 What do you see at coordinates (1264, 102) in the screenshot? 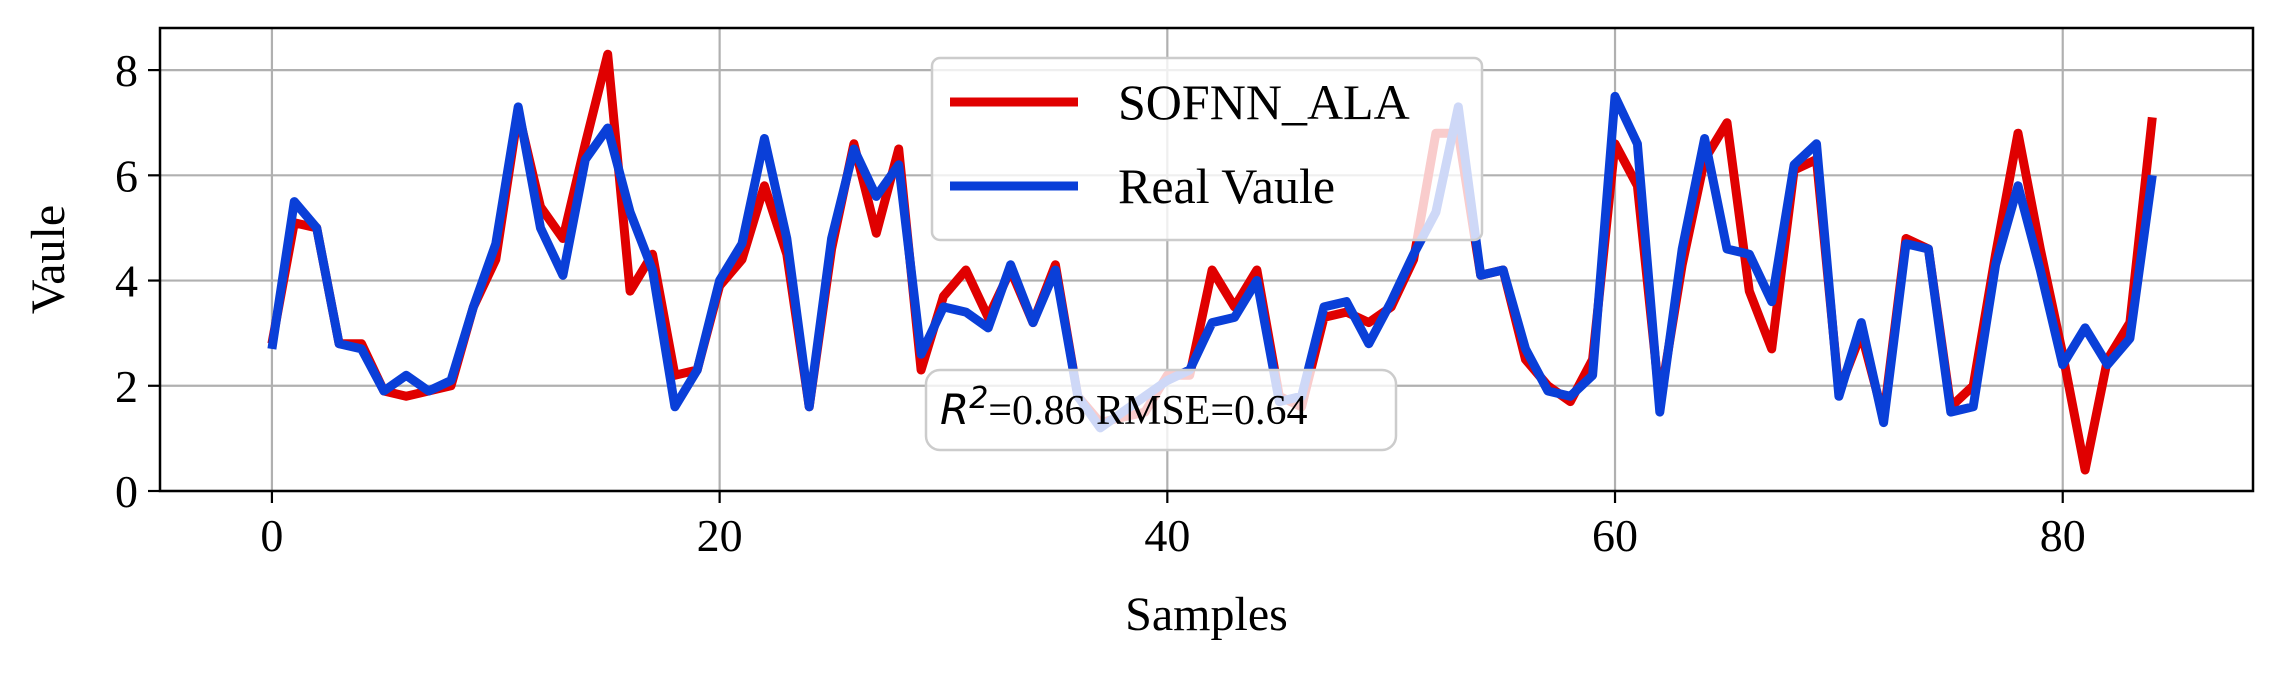
I see `legend-label-sofnn-ala: SOFNN_ALA` at bounding box center [1264, 102].